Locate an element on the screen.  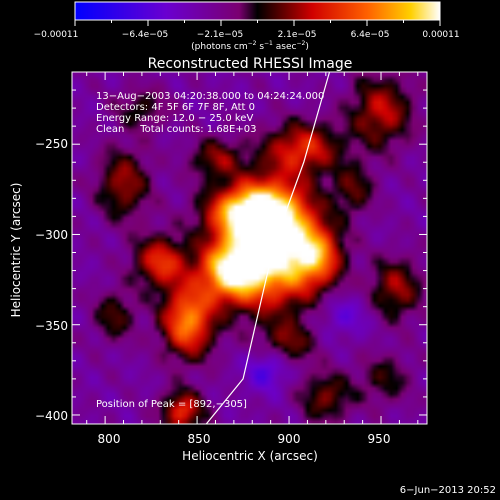
colorbar-unit-label: (photons cm−2 s−1 asec−2) is located at coordinates (250, 46).